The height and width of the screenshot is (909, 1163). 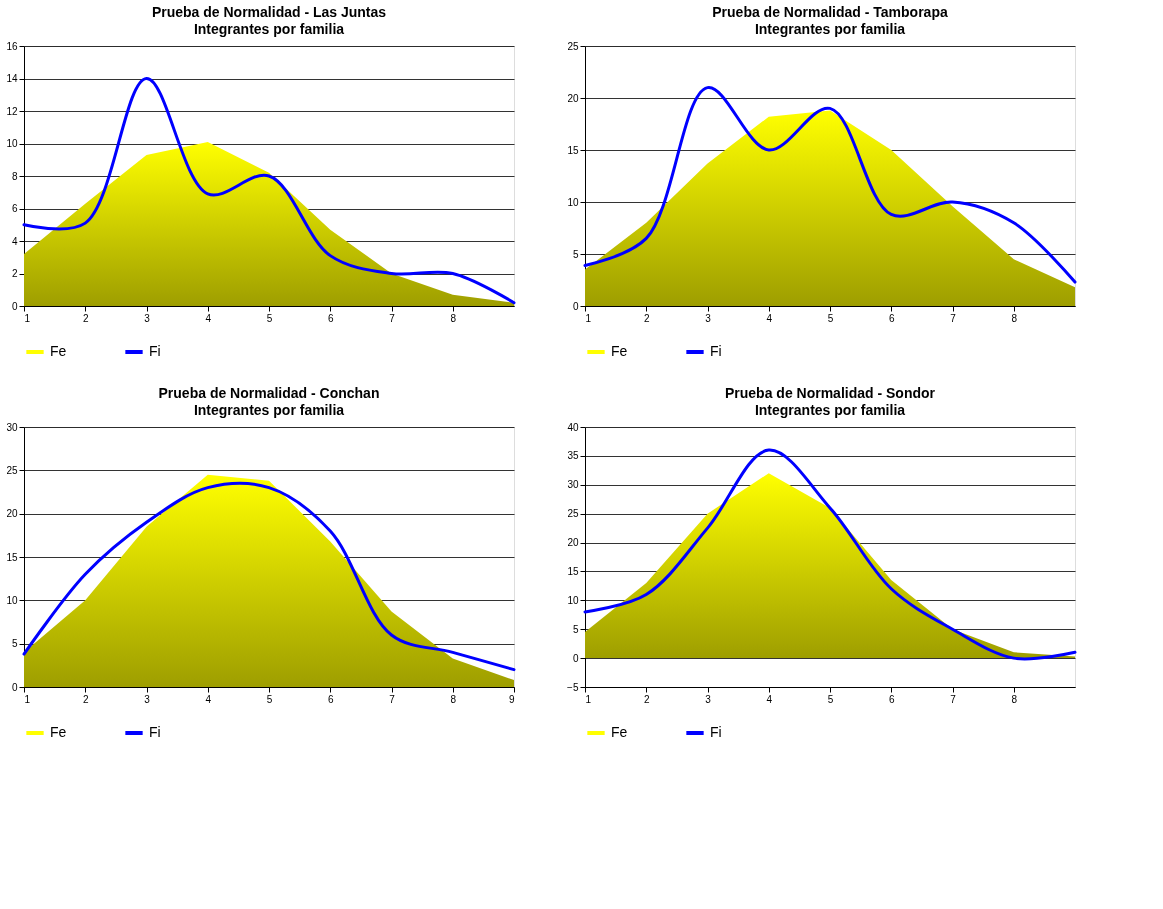 What do you see at coordinates (573, 427) in the screenshot?
I see `y-tick-label: 40` at bounding box center [573, 427].